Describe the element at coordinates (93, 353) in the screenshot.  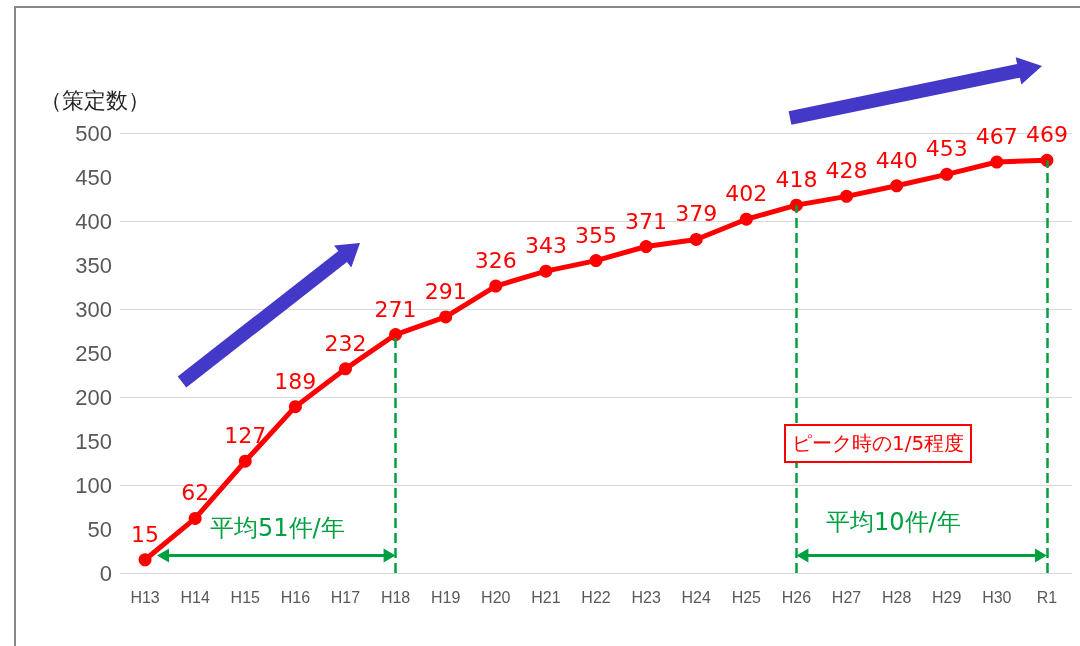
I see `y-tick-label: 250` at that location.